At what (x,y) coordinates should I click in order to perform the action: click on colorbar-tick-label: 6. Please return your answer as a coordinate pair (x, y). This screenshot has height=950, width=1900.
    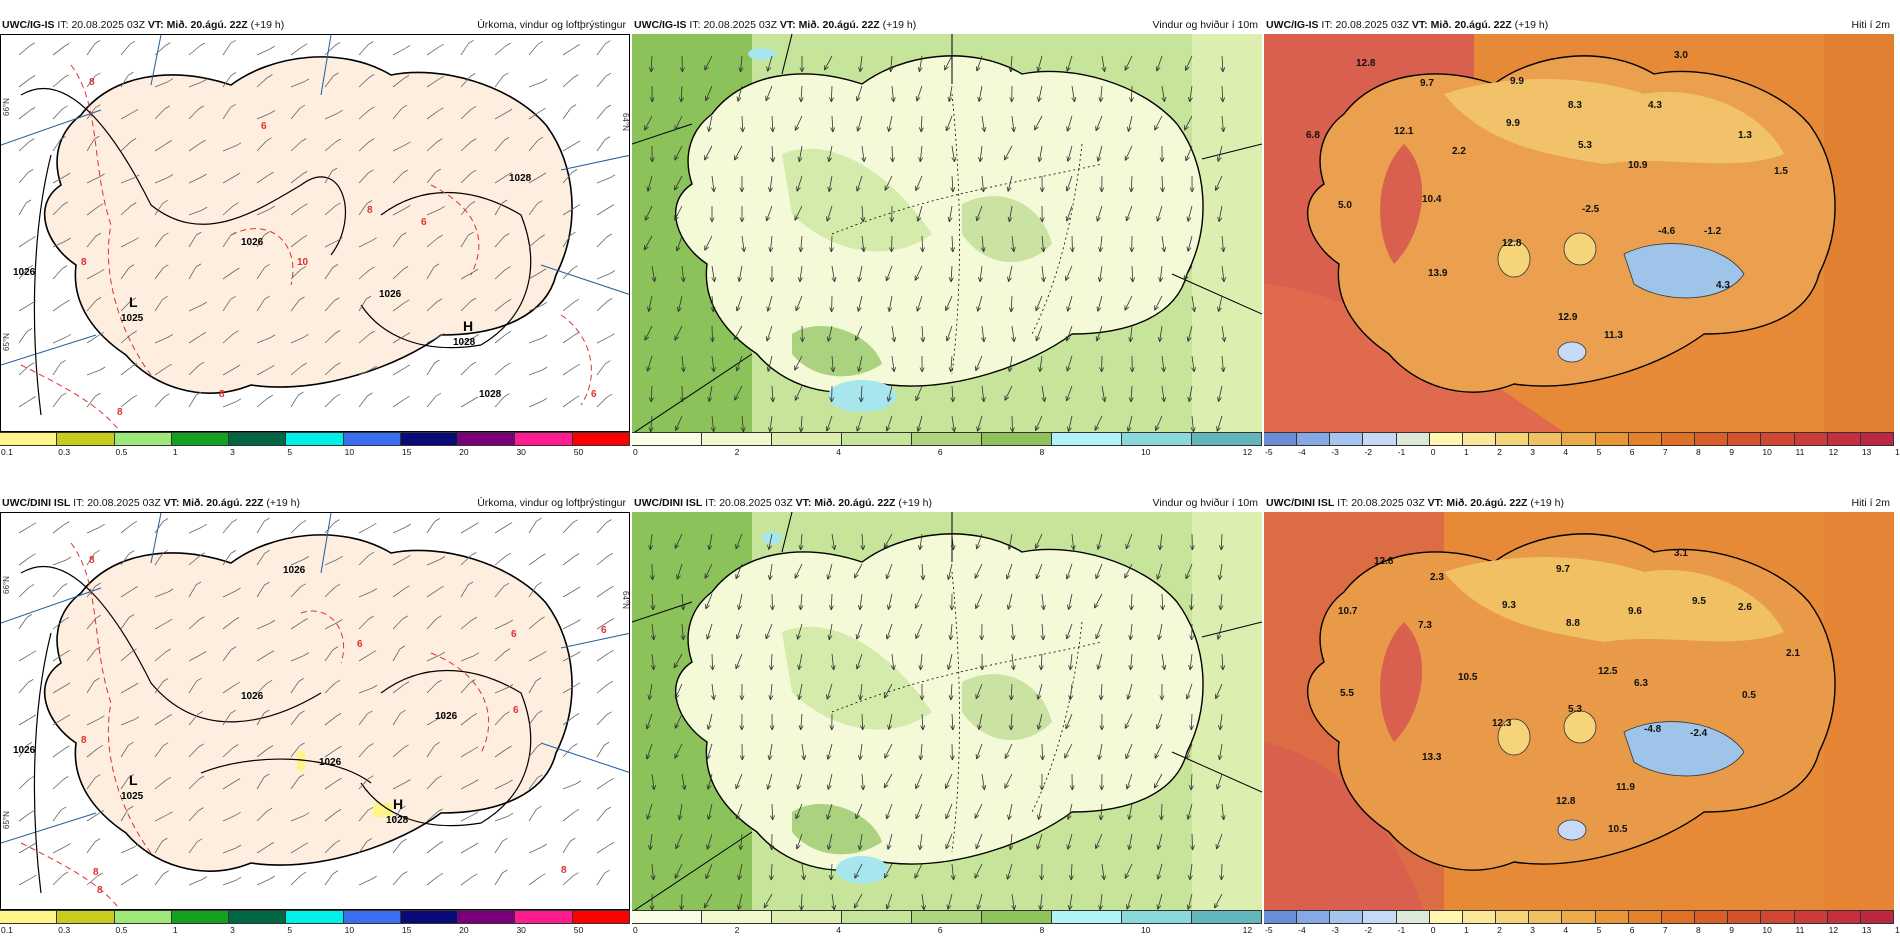
    Looking at the image, I should click on (1632, 452).